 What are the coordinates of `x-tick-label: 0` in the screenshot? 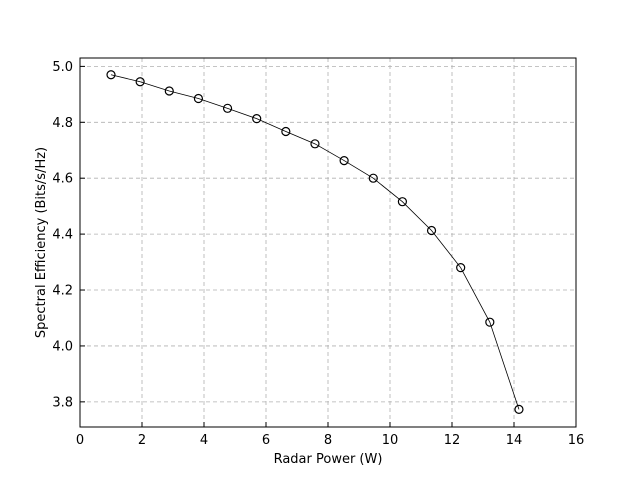 It's located at (80, 440).